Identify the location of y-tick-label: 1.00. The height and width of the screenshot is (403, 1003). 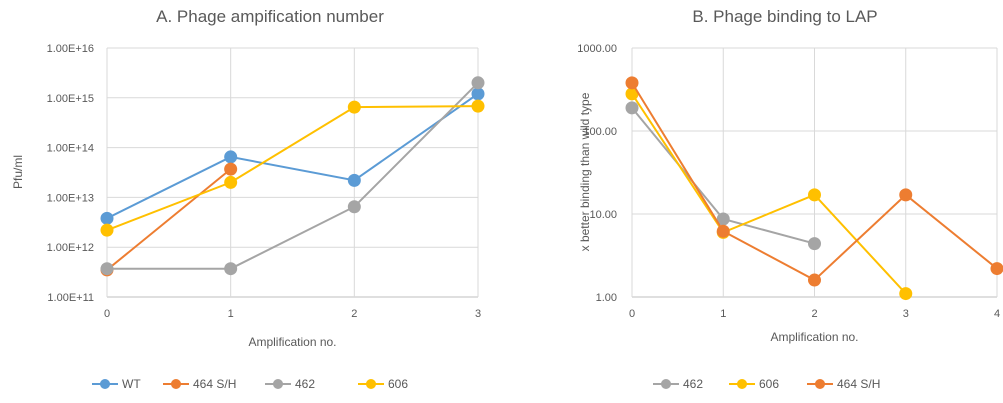
(606, 298).